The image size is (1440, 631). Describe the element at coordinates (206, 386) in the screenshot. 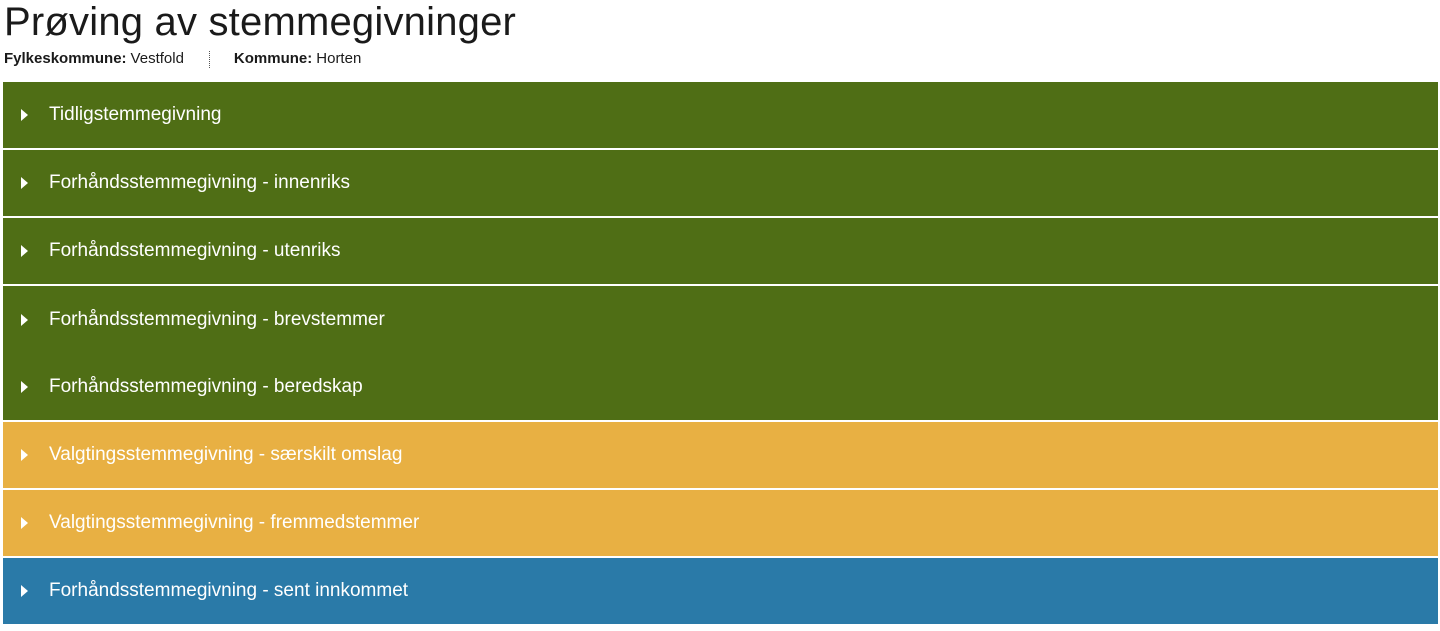

I see `section-label: Forhåndsstemmegivning - beredskap` at that location.